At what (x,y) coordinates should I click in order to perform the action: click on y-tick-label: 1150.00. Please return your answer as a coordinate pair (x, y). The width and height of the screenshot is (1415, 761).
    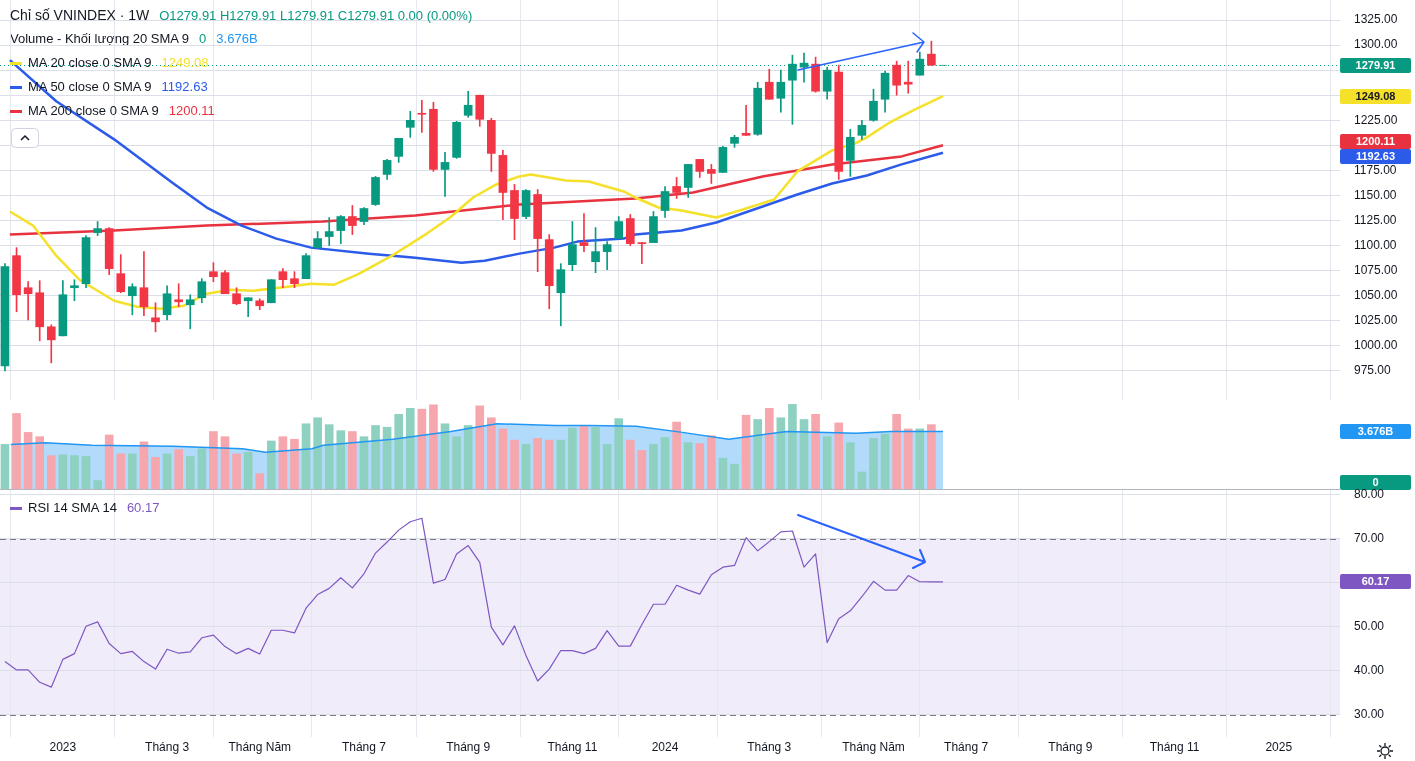
    Looking at the image, I should click on (1375, 194).